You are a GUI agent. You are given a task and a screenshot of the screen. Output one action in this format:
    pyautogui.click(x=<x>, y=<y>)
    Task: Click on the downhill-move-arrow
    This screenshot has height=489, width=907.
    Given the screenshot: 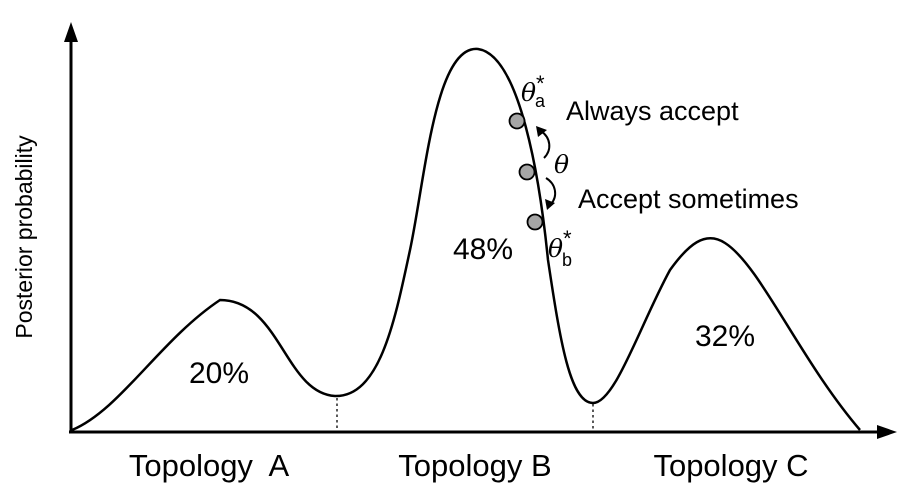 What is the action you would take?
    pyautogui.click(x=551, y=191)
    